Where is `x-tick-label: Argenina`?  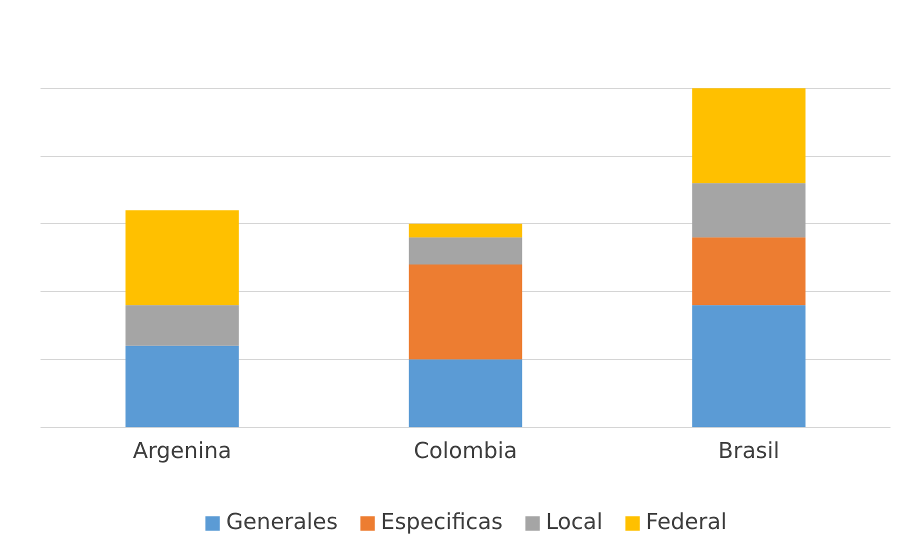 x-tick-label: Argenina is located at coordinates (182, 451).